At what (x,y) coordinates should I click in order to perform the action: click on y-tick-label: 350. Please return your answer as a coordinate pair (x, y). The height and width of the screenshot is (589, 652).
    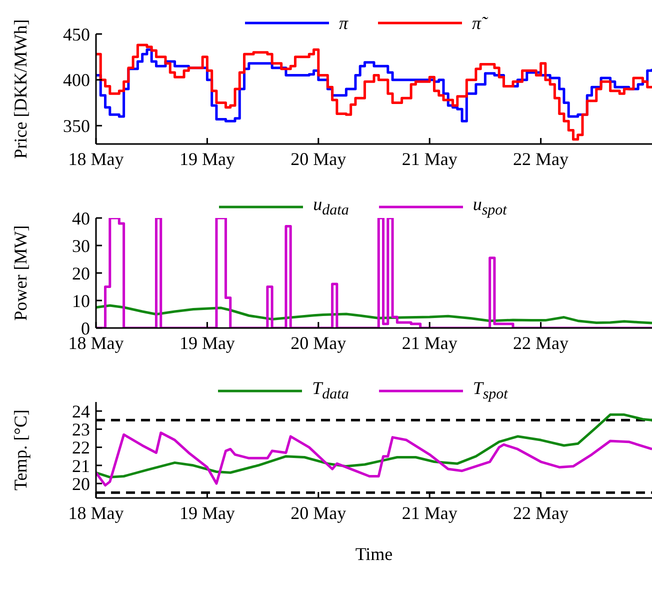
    Looking at the image, I should click on (76, 126).